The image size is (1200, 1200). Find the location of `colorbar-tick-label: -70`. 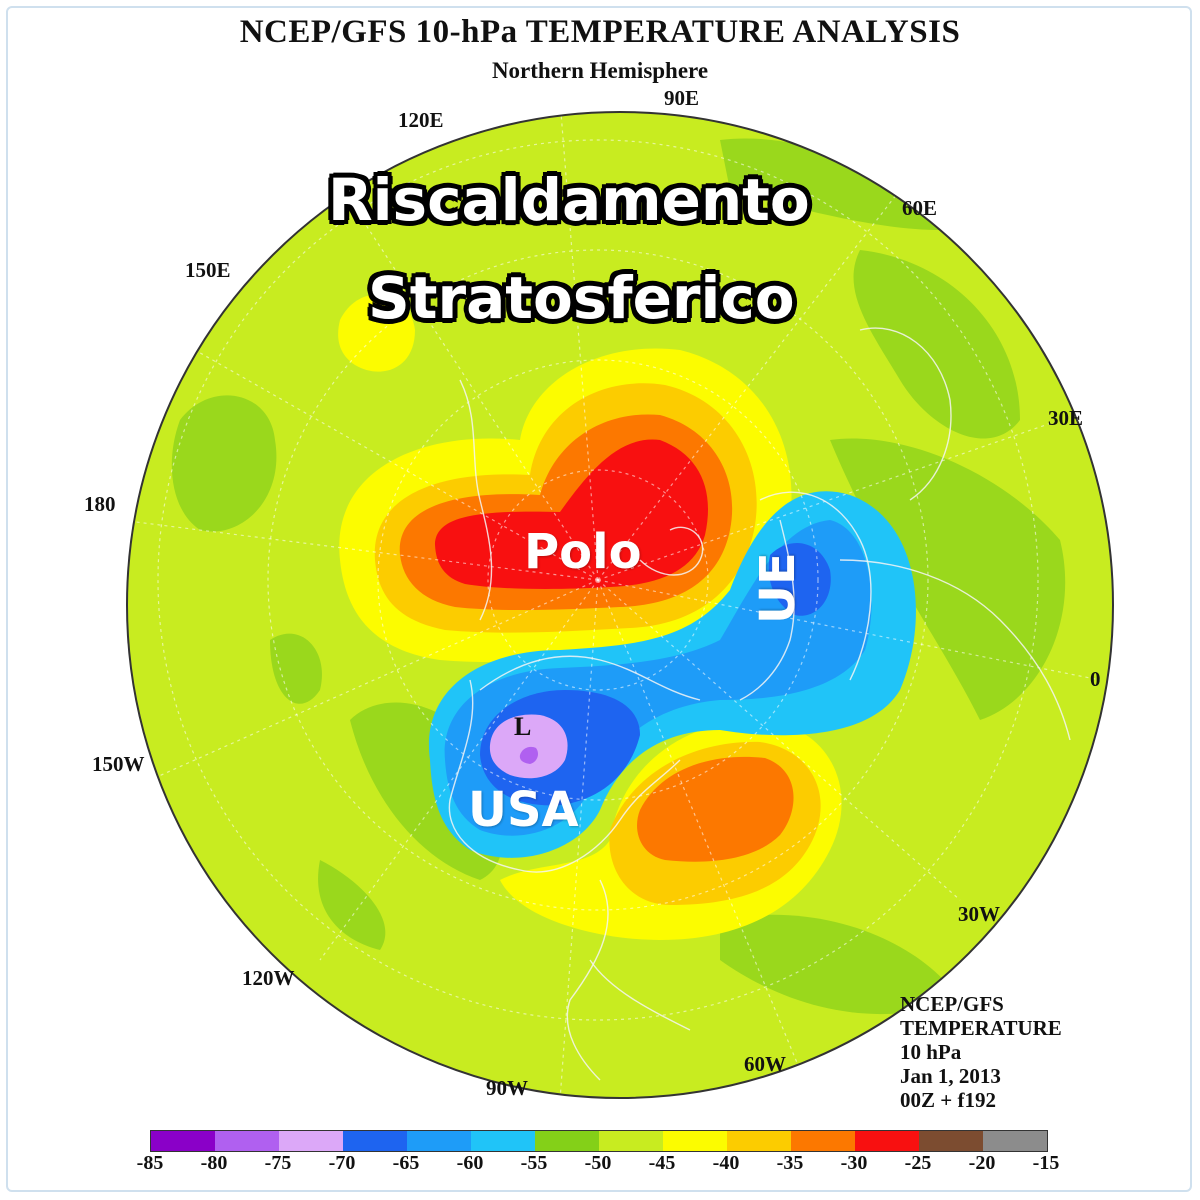

colorbar-tick-label: -70 is located at coordinates (342, 1163).